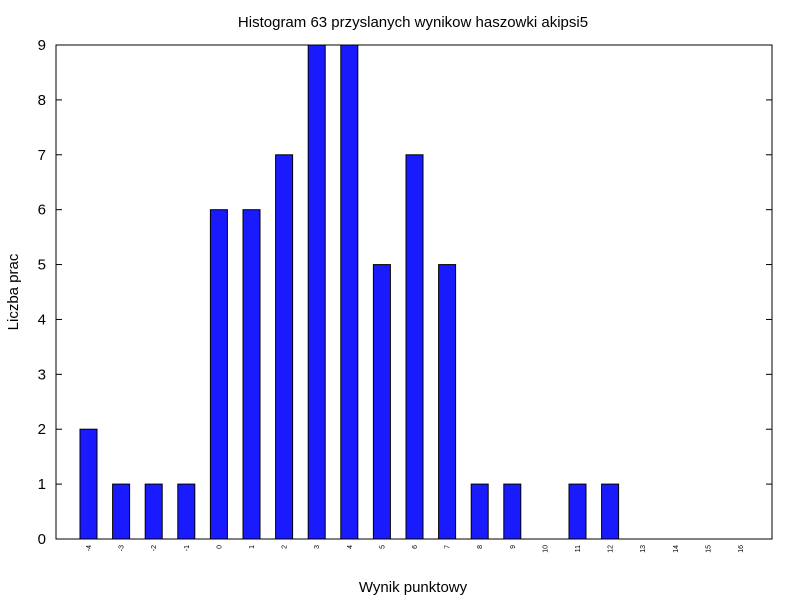 The width and height of the screenshot is (800, 600). What do you see at coordinates (350, 547) in the screenshot?
I see `x-tick-label: 4` at bounding box center [350, 547].